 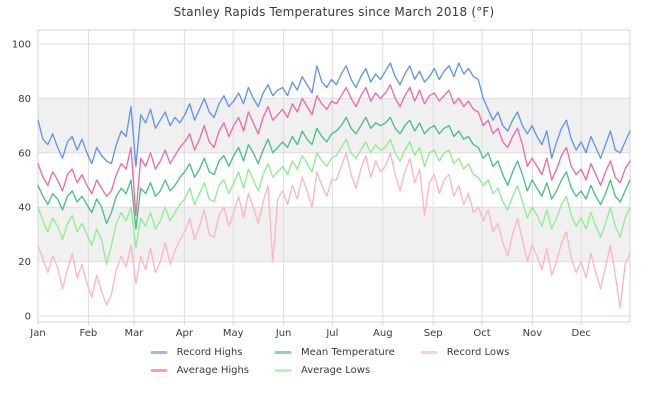 What do you see at coordinates (89, 333) in the screenshot?
I see `x-tick-label: Feb` at bounding box center [89, 333].